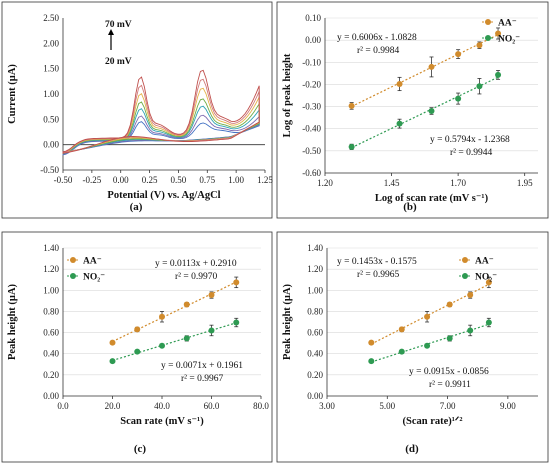  Describe the element at coordinates (265, 180) in the screenshot. I see `x-tick-label: 1.25` at that location.